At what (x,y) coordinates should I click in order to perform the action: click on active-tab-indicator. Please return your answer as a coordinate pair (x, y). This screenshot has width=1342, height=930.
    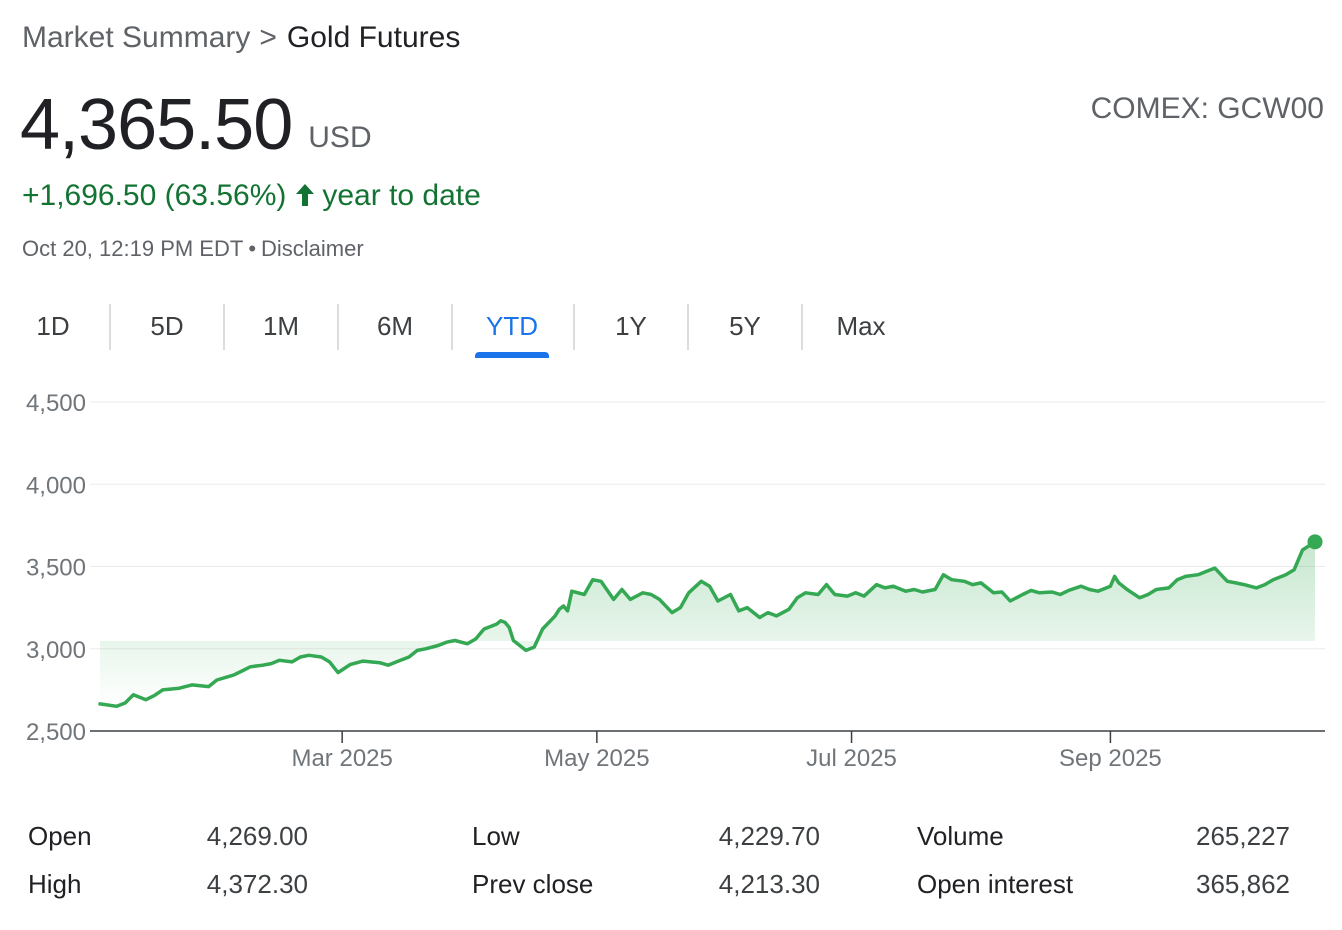
    Looking at the image, I should click on (512, 355).